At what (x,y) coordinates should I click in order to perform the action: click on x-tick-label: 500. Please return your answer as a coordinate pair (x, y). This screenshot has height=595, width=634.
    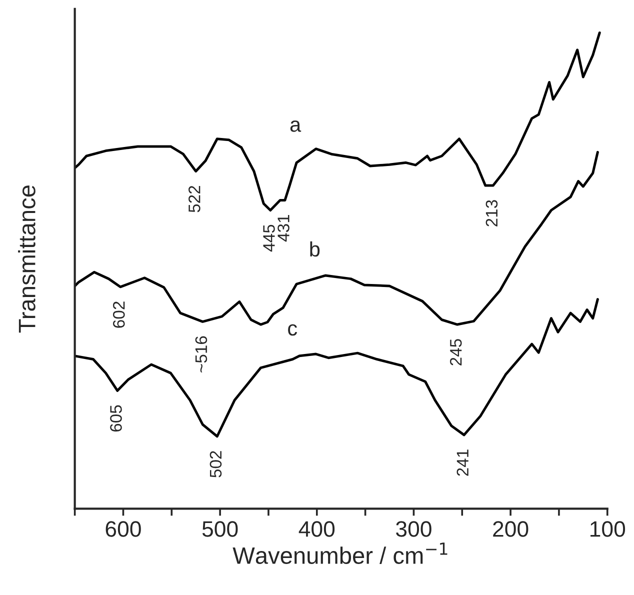
    Looking at the image, I should click on (220, 529).